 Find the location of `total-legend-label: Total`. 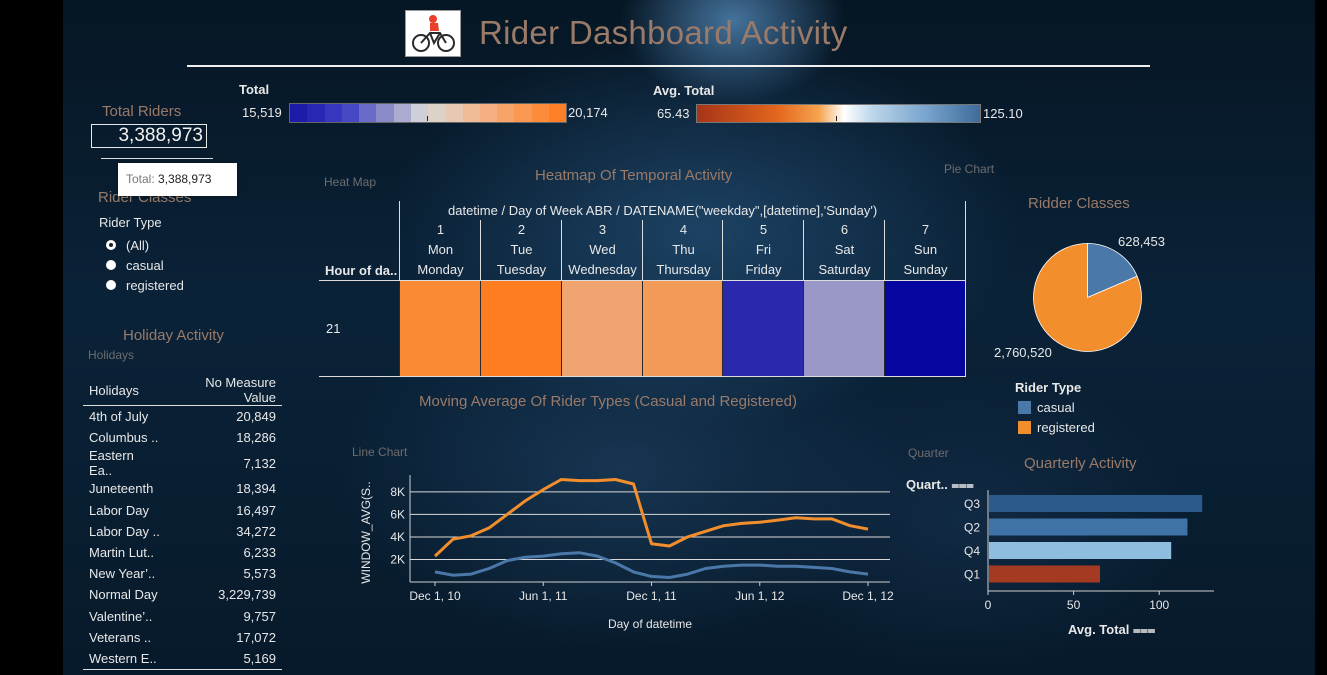

total-legend-label: Total is located at coordinates (254, 89).